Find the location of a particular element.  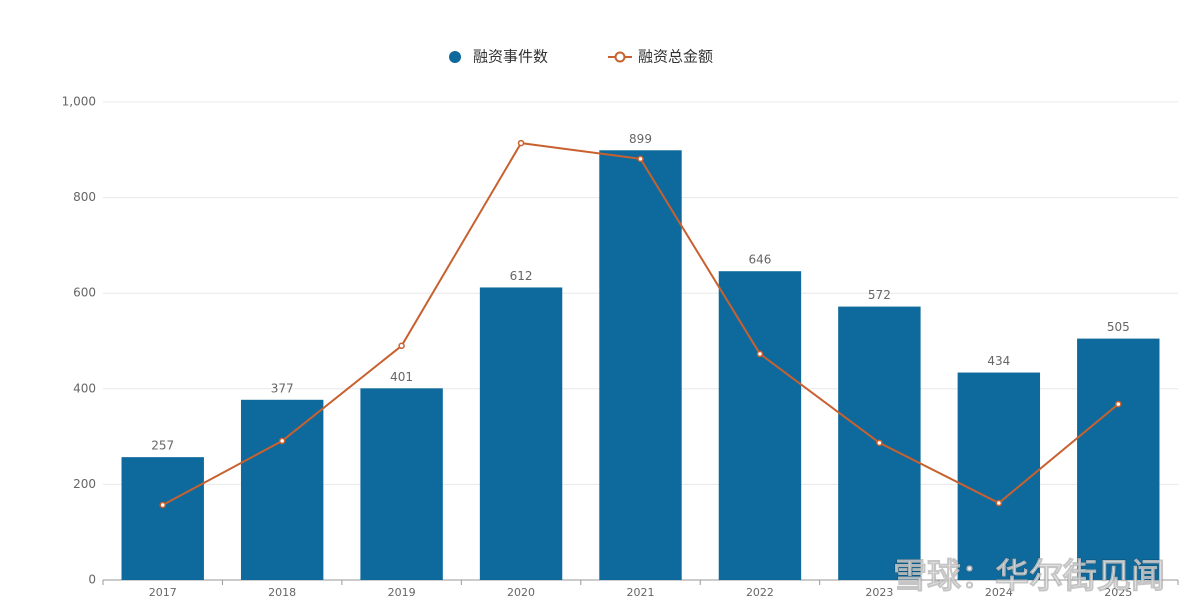

y-tick-label: 200 is located at coordinates (84, 484).